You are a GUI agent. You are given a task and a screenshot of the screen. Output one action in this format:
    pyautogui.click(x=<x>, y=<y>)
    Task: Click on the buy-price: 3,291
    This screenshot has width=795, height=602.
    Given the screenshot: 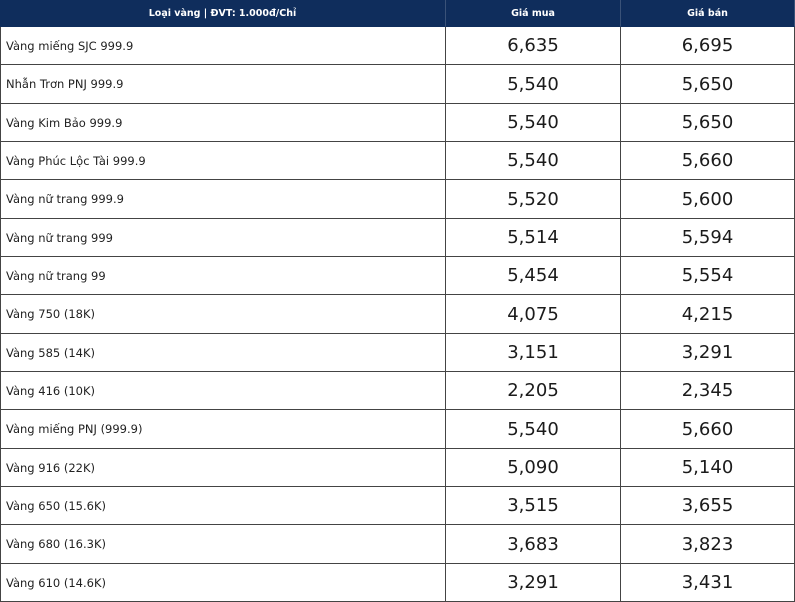 What is the action you would take?
    pyautogui.click(x=533, y=583)
    